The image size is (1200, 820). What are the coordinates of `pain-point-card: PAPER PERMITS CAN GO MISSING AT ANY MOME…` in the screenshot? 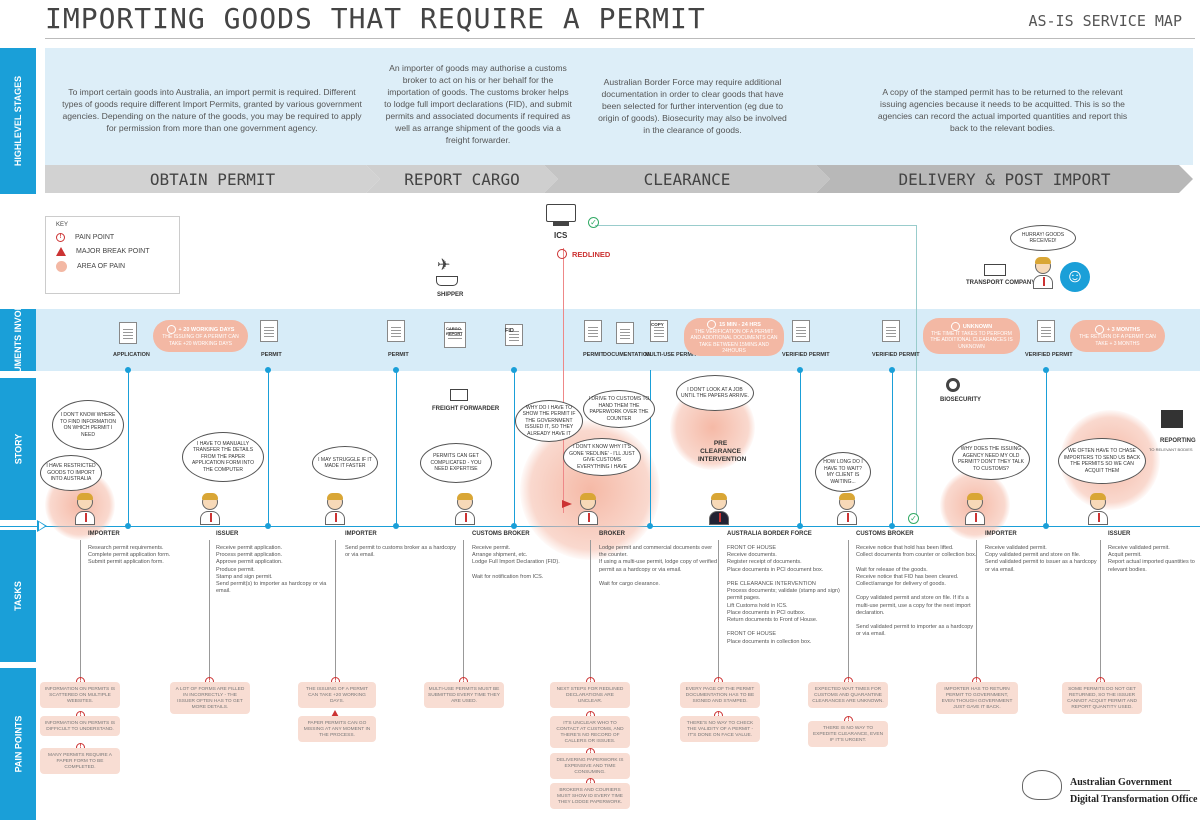 It's located at (337, 729).